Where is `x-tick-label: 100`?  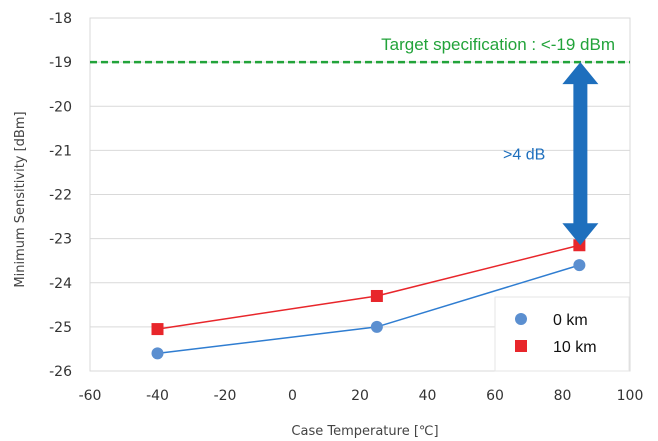 x-tick-label: 100 is located at coordinates (630, 396).